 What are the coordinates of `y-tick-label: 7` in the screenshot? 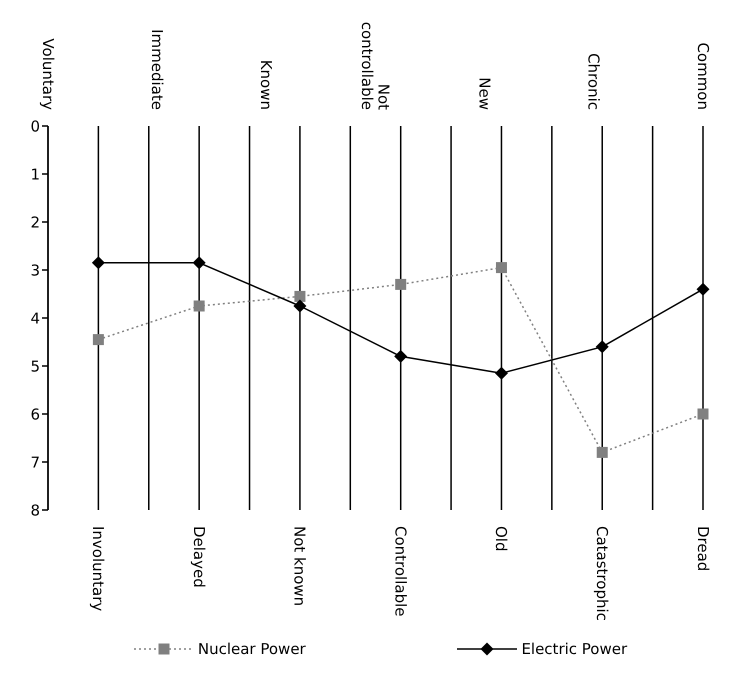 It's located at (35, 462).